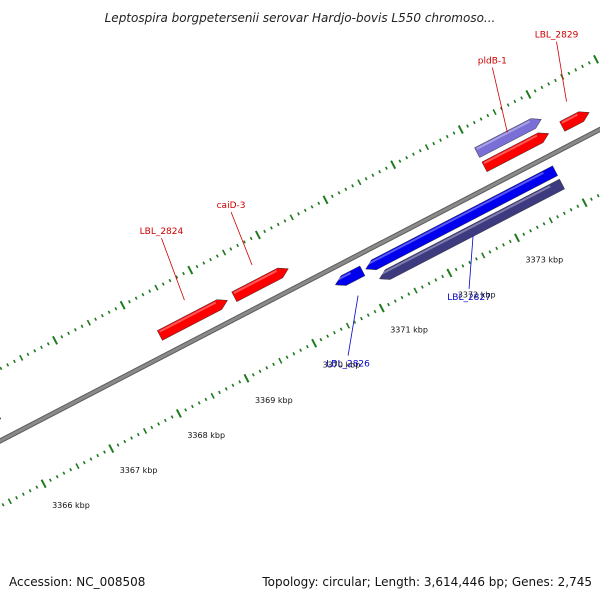  Describe the element at coordinates (492, 61) in the screenshot. I see `gene-label-pldB-1: pldB-1` at that location.